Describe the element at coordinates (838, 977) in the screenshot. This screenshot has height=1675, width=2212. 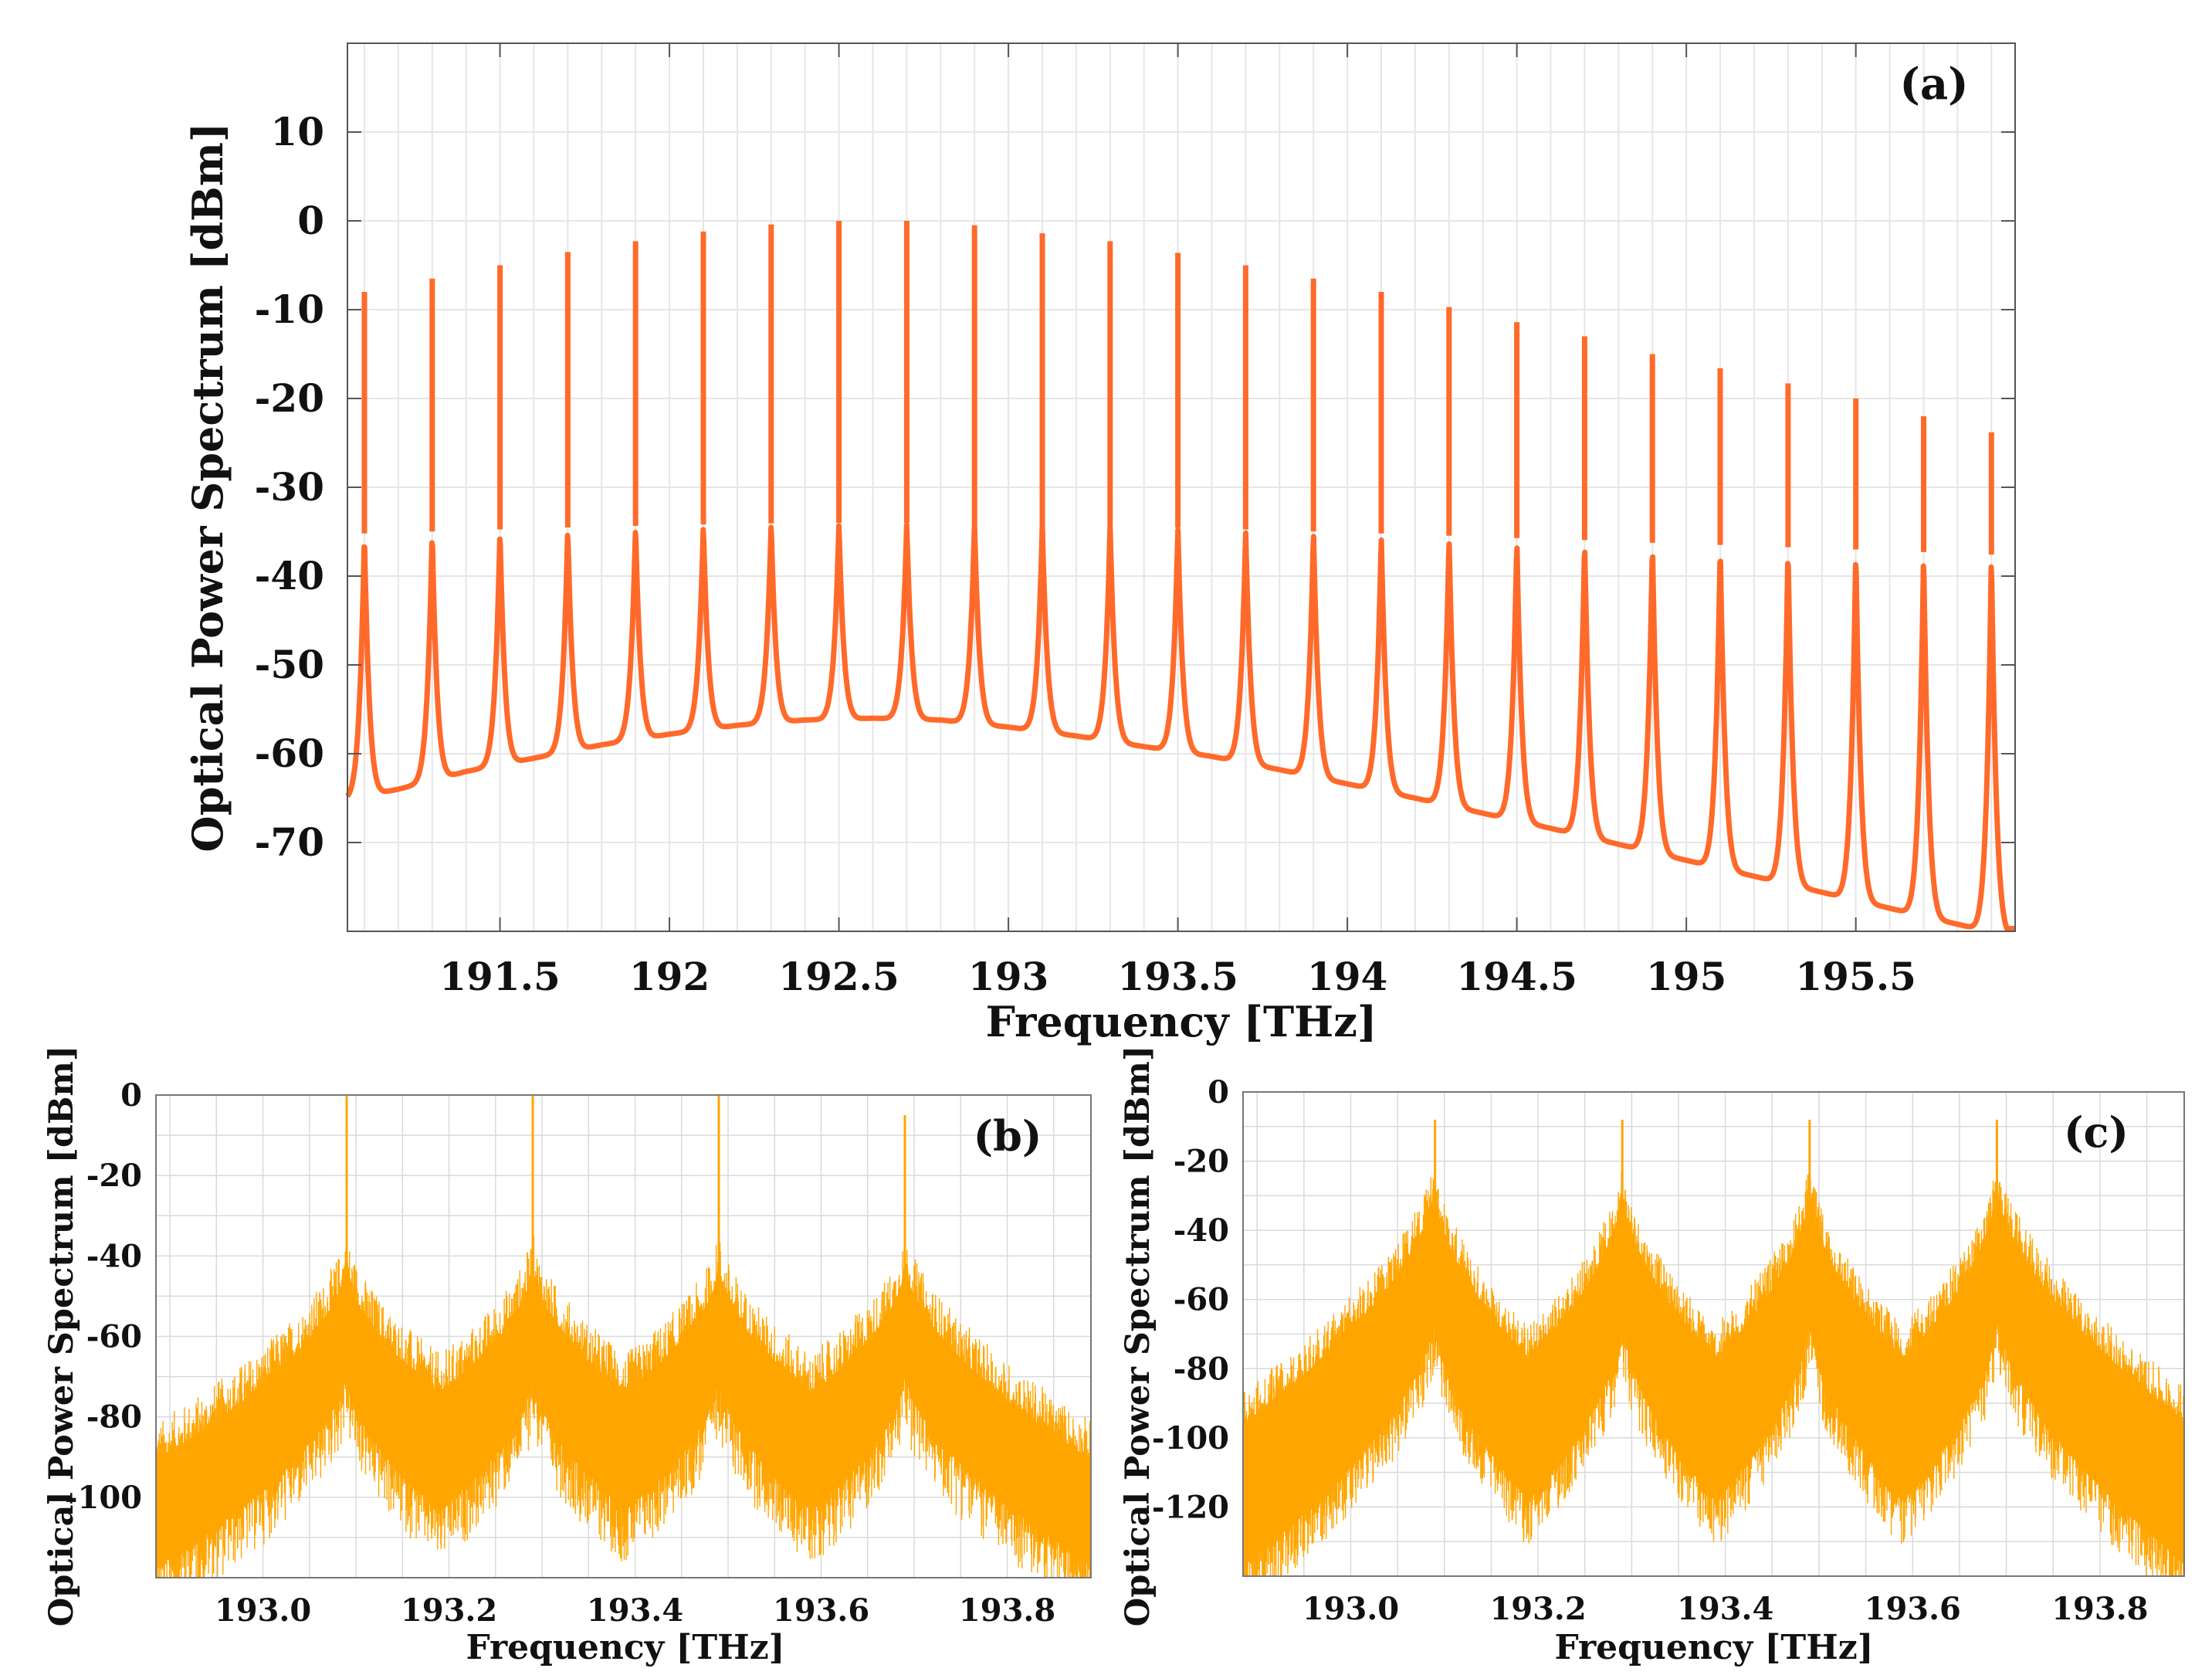
I see `chart-a-x-tick-label: 192.5` at that location.